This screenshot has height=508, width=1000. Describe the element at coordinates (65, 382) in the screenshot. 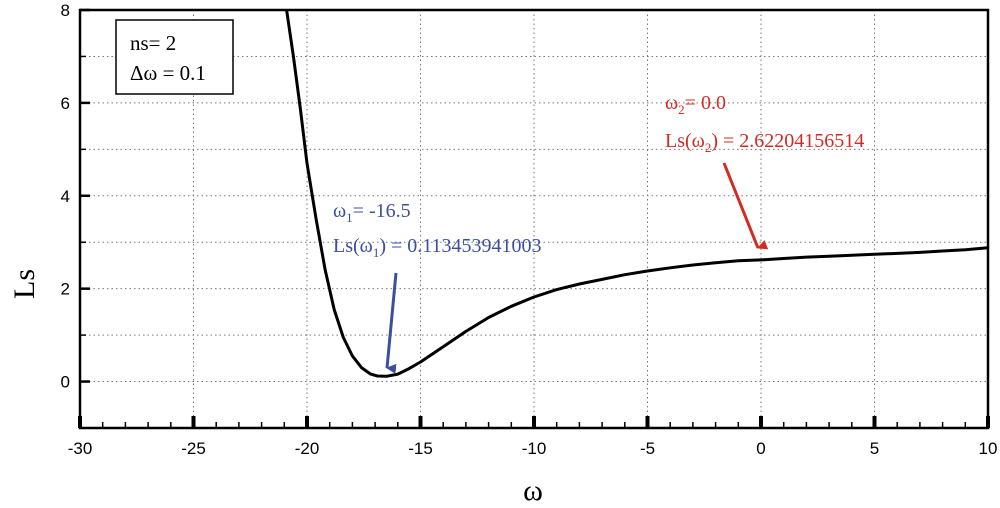

I see `y-tick-label: 0` at that location.